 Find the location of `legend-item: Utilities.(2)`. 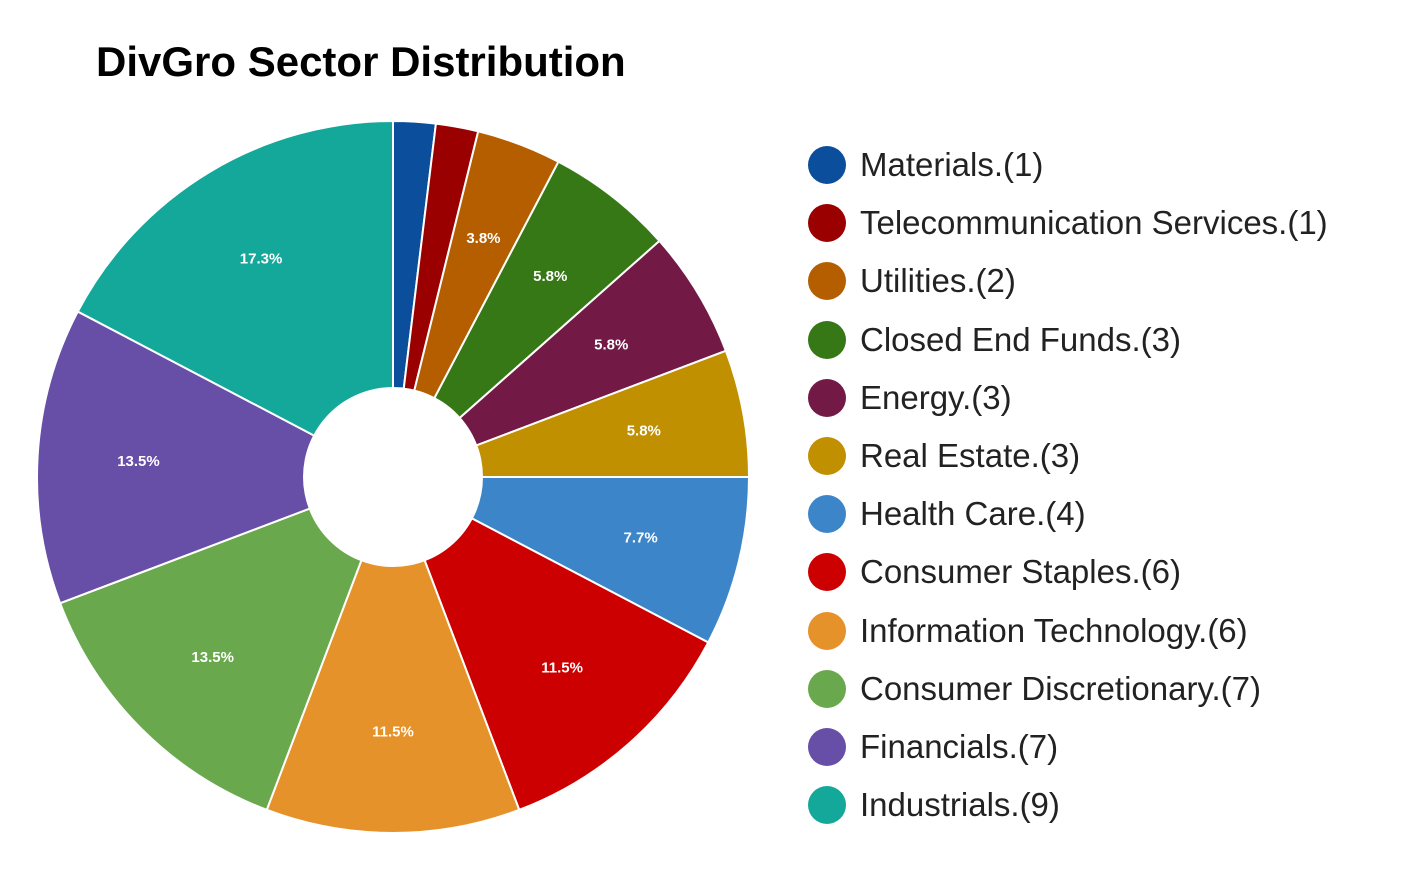

legend-item: Utilities.(2) is located at coordinates (1068, 281).